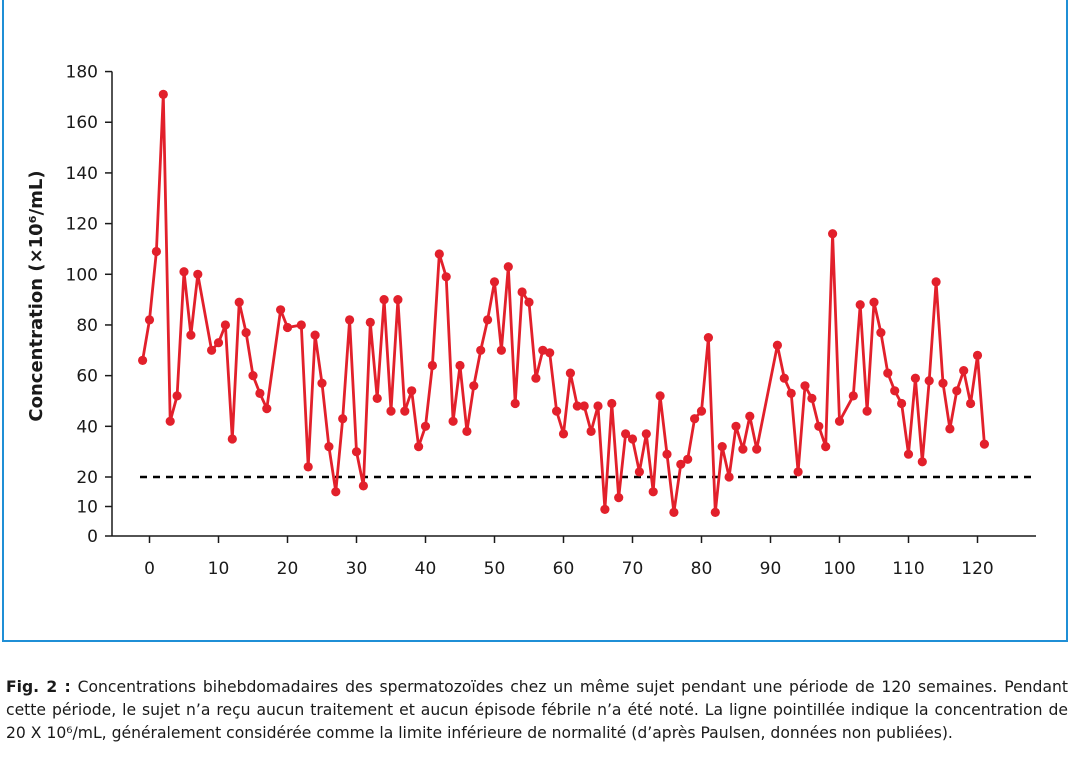  What do you see at coordinates (87, 377) in the screenshot?
I see `y-tick-label: 60` at bounding box center [87, 377].